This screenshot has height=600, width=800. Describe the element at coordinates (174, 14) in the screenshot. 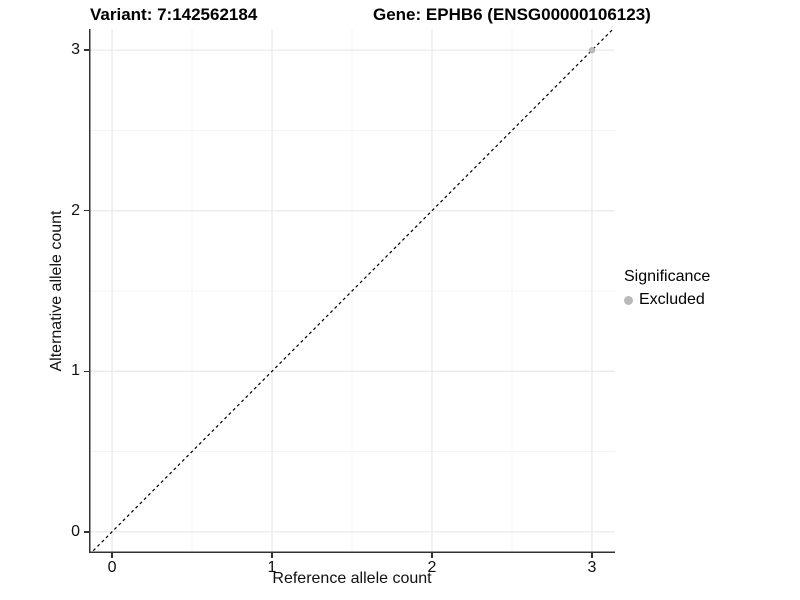

I see `variant-title: Variant: 7:142562184` at that location.